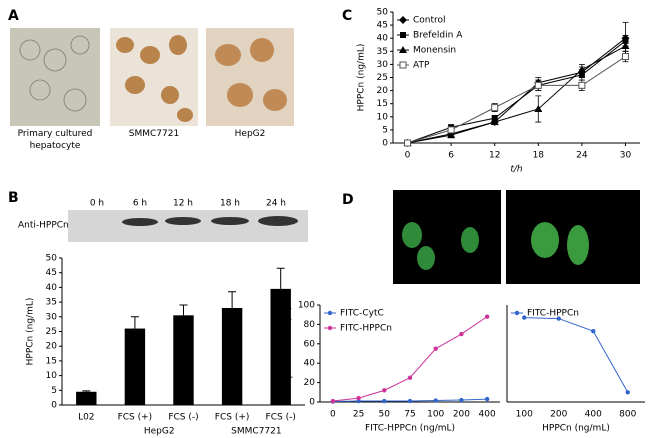 The image size is (660, 438). Describe the element at coordinates (289, 353) in the screenshot. I see `y-axis-label: FITC-positive cell (%)` at that location.